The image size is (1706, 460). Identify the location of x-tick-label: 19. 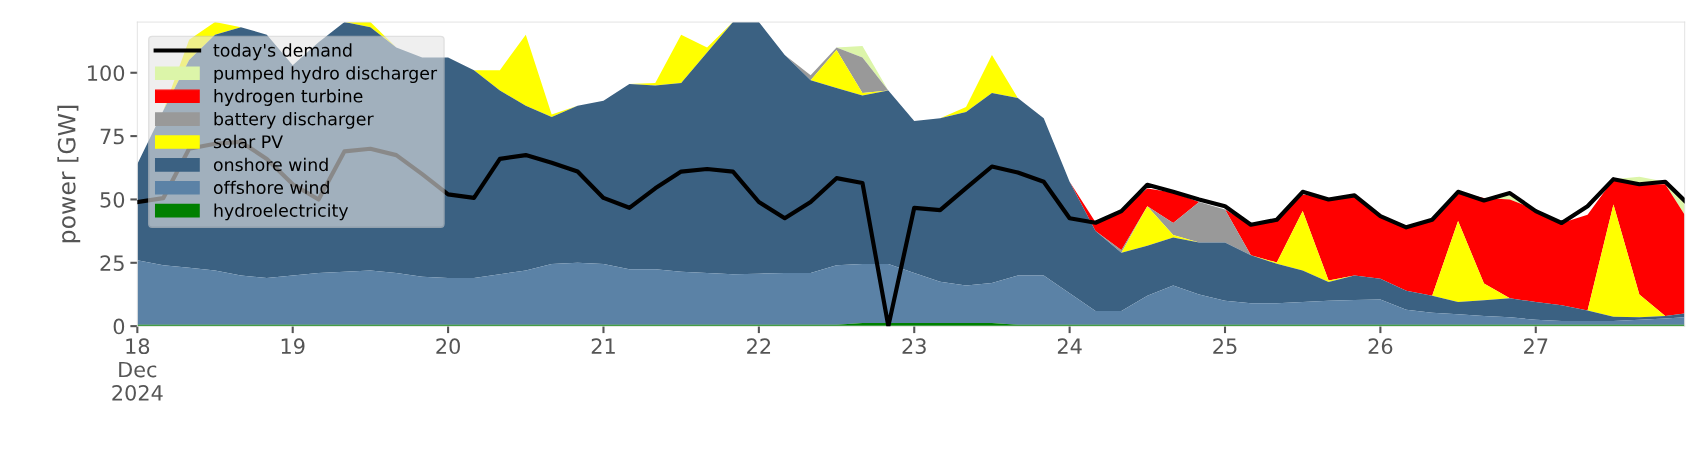
(293, 346).